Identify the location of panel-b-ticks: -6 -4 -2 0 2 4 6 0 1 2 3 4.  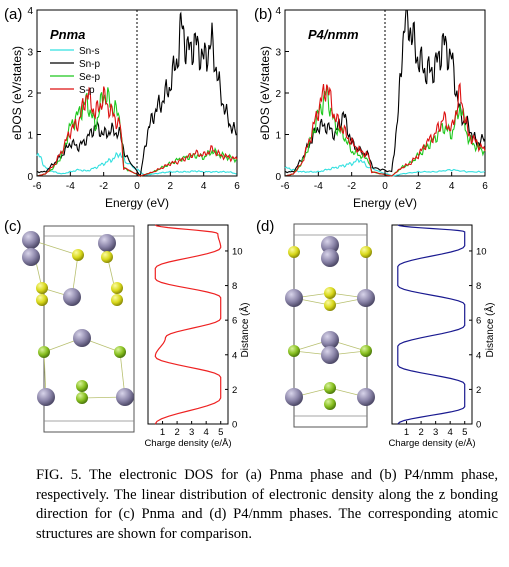
(381, 99).